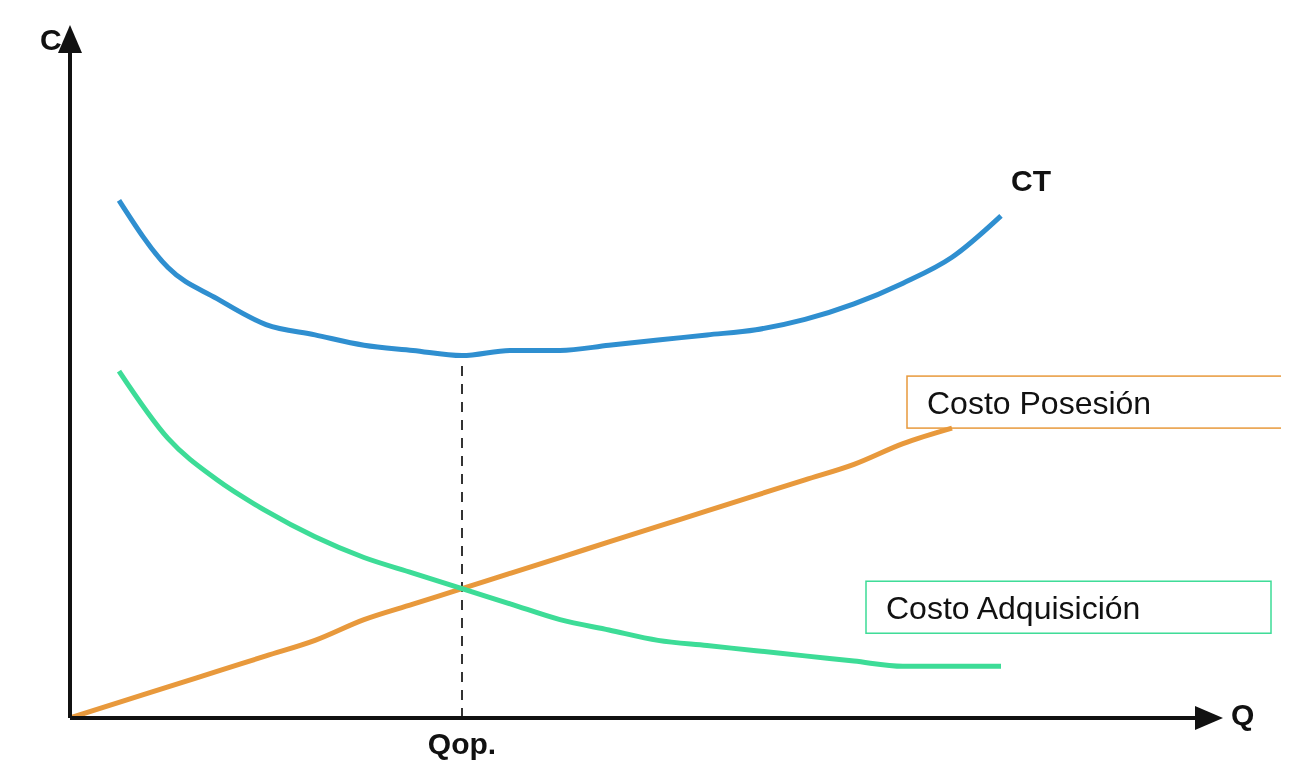 The width and height of the screenshot is (1289, 784). I want to click on text: Qop., so click(462, 743).